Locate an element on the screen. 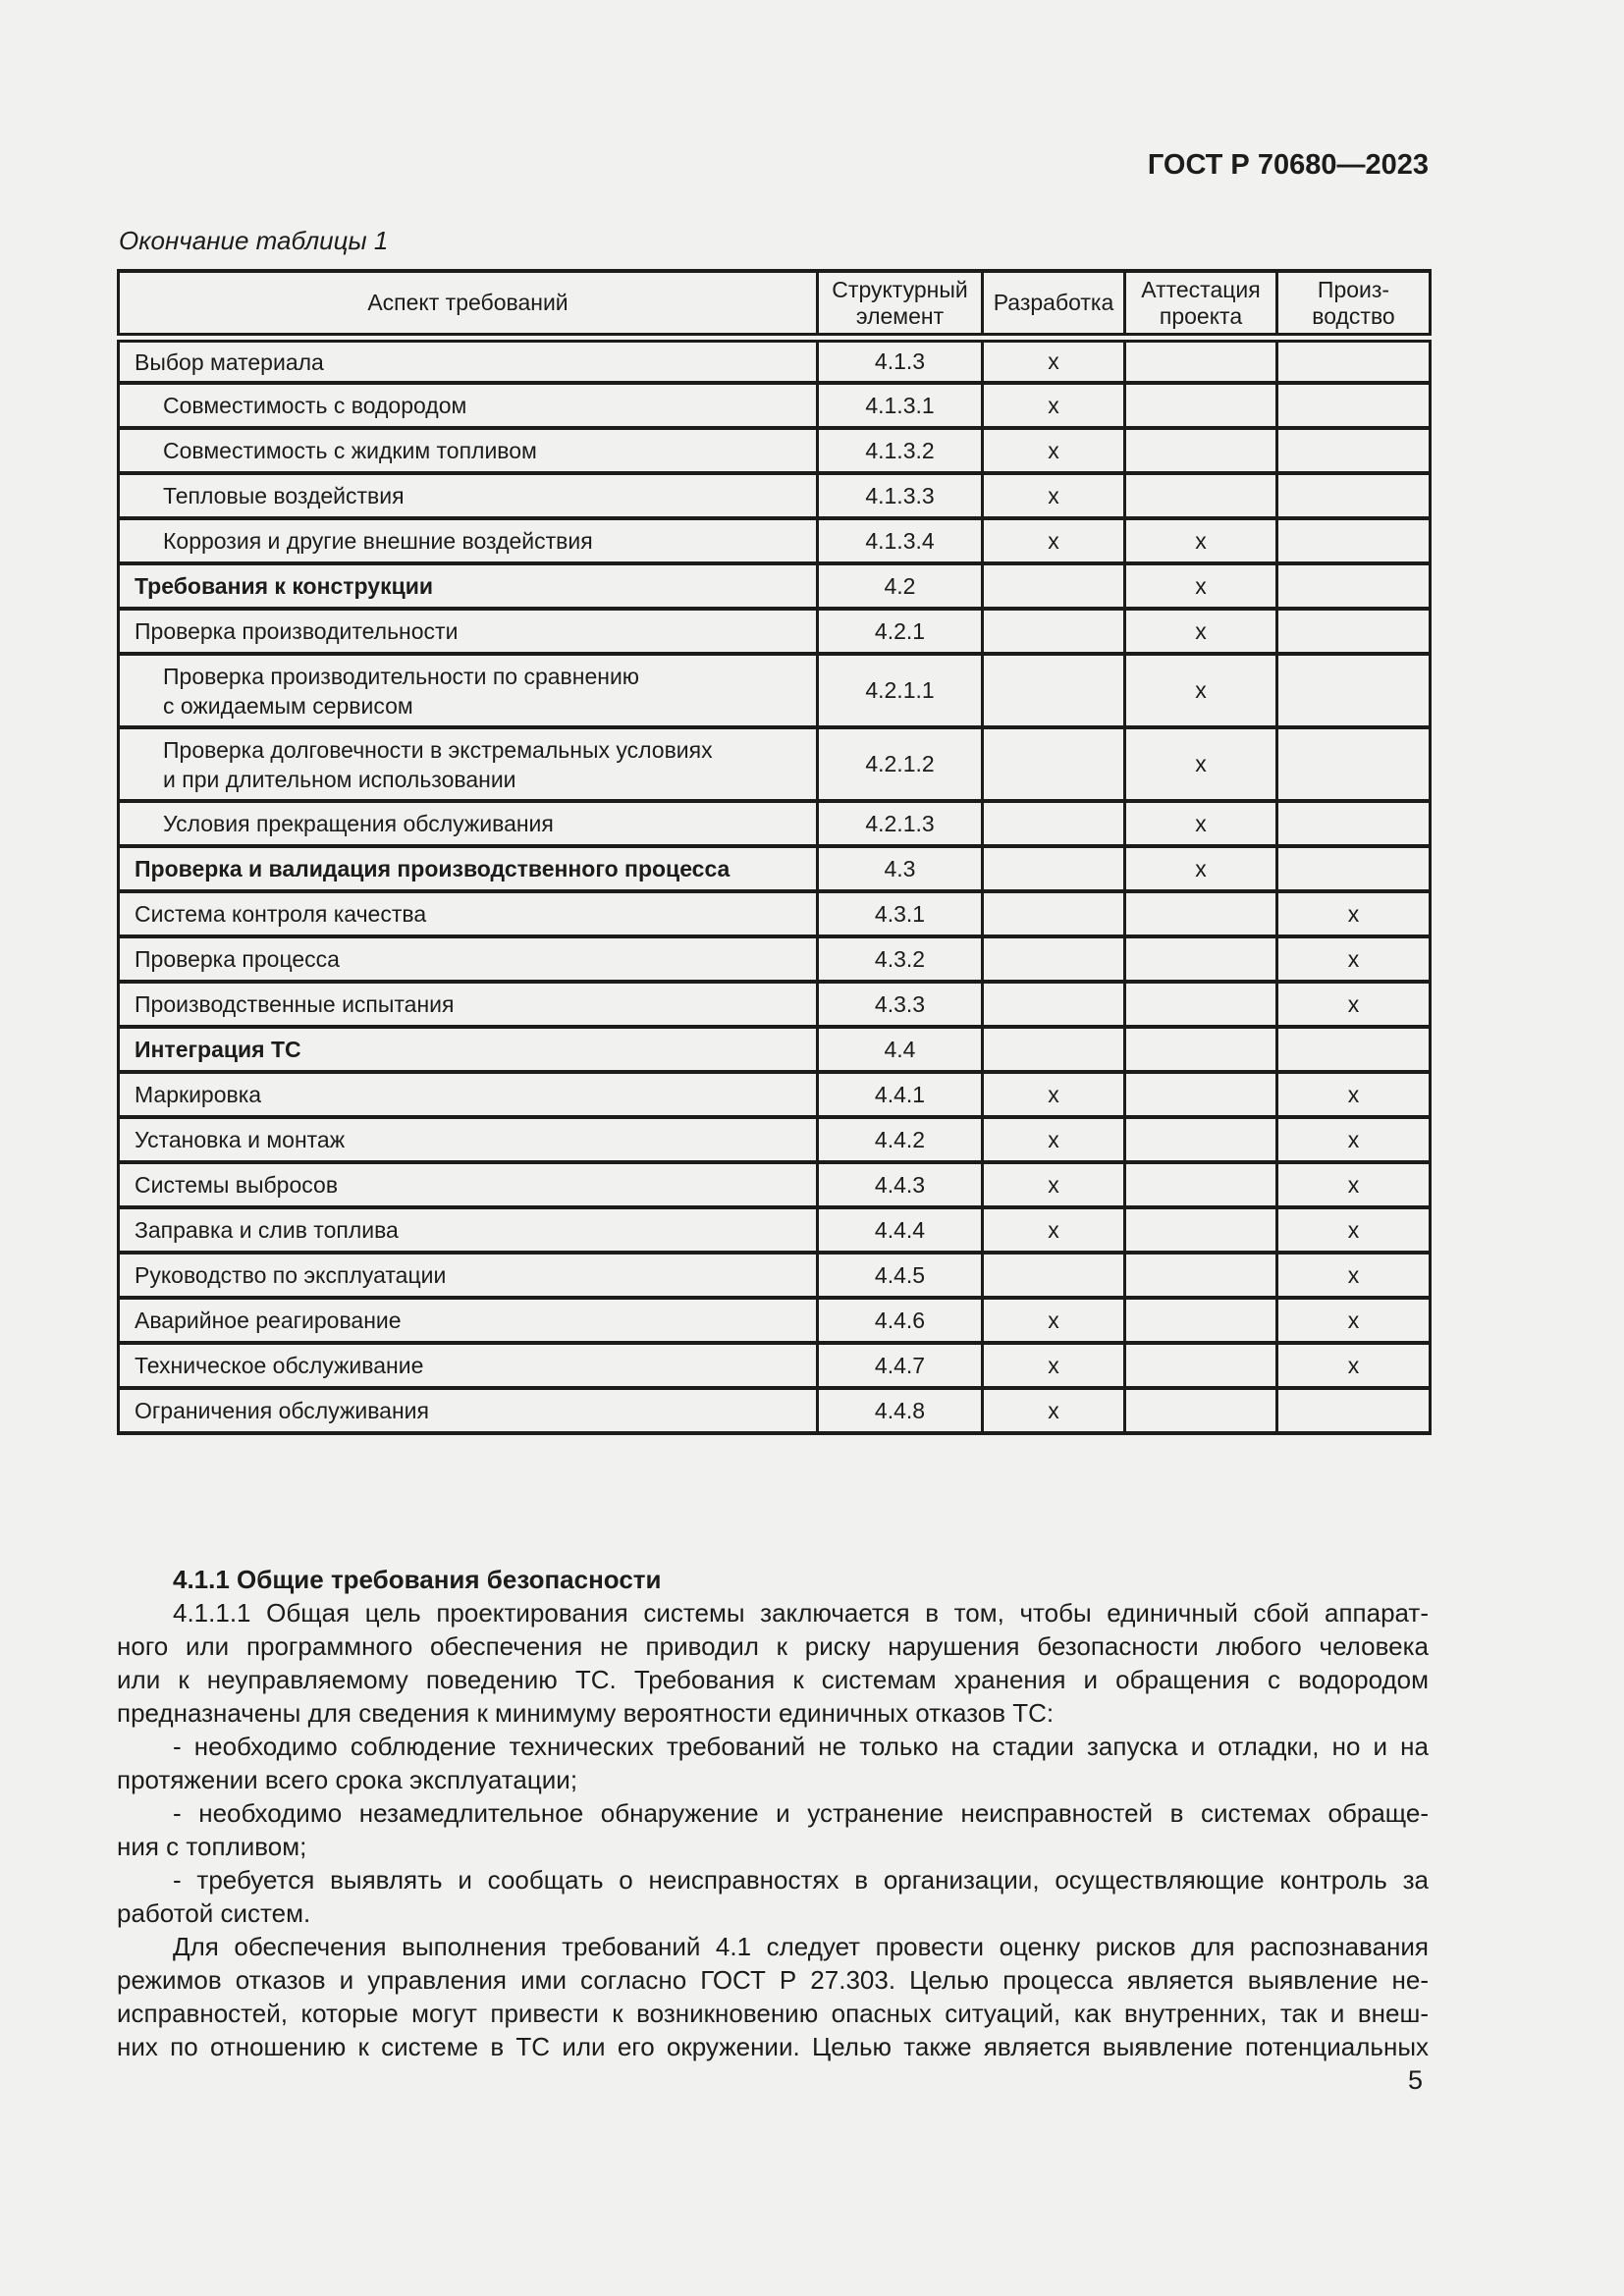 Image resolution: width=1624 pixels, height=2296 pixels. structural-element-cell: 4.2.1.1 is located at coordinates (900, 690).